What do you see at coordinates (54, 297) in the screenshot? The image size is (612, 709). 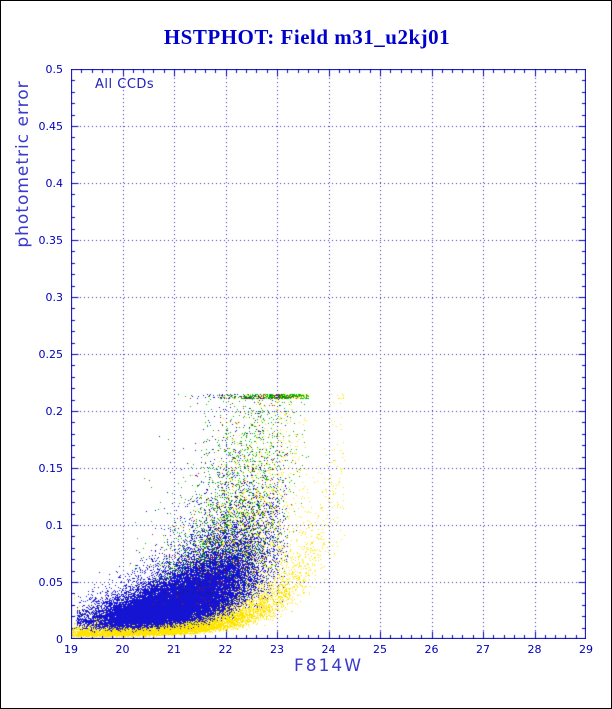 I see `y-tick-label: 0.3` at bounding box center [54, 297].